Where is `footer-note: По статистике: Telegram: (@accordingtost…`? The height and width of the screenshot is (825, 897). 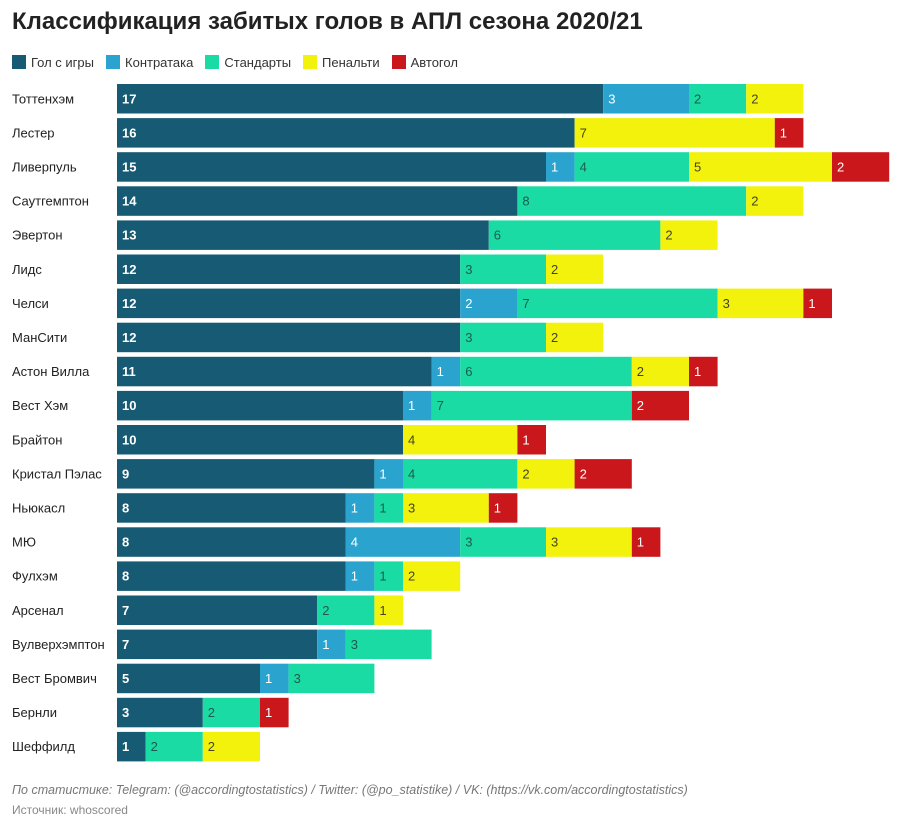 footer-note: По статистике: Telegram: (@accordingtost… is located at coordinates (350, 790).